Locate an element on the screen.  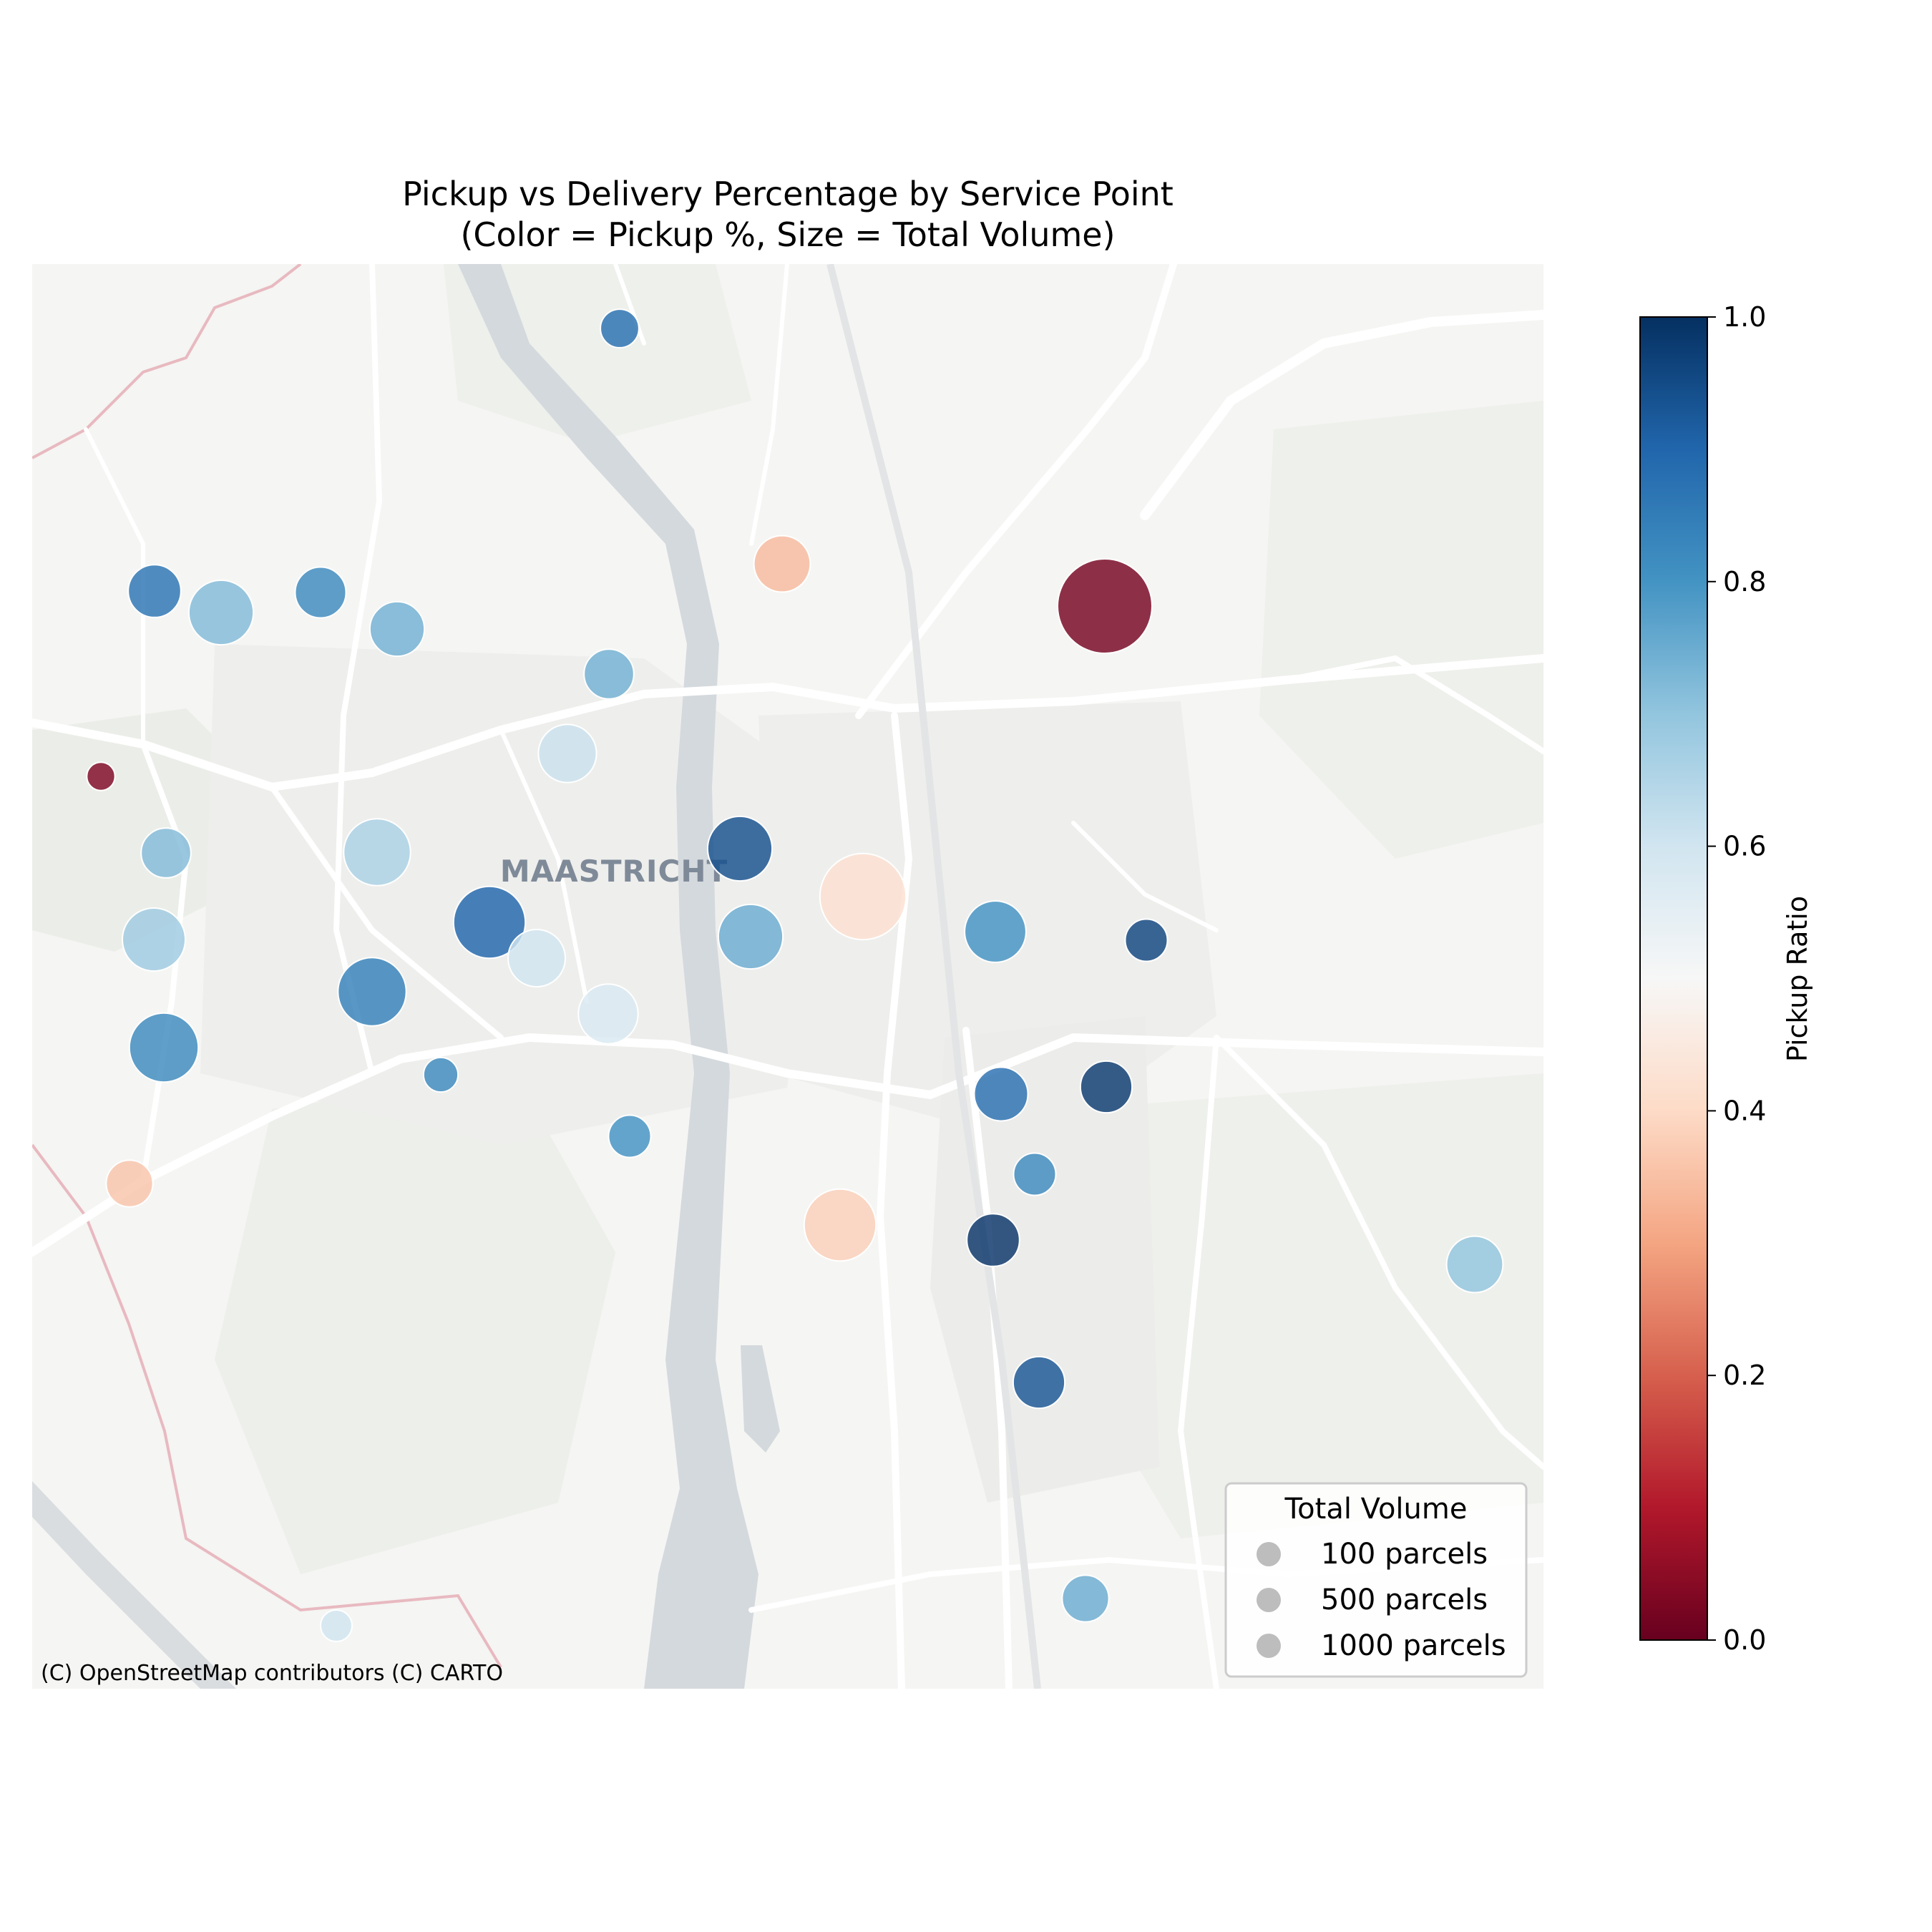
colorbar-label: Pickup Ratio is located at coordinates (1797, 979).